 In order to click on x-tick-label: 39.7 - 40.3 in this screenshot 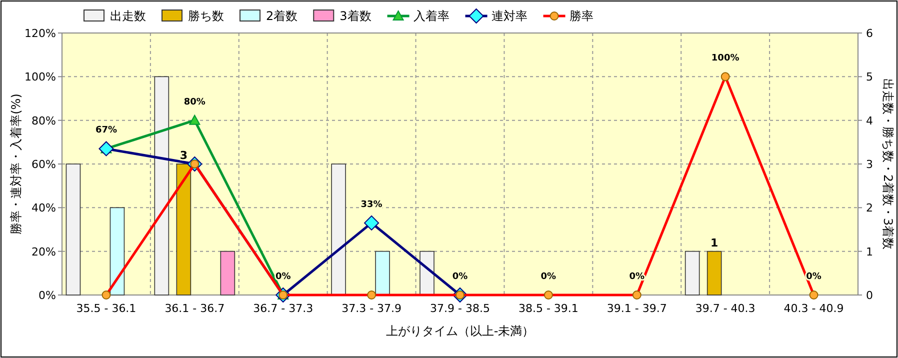, I will do `click(725, 308)`.